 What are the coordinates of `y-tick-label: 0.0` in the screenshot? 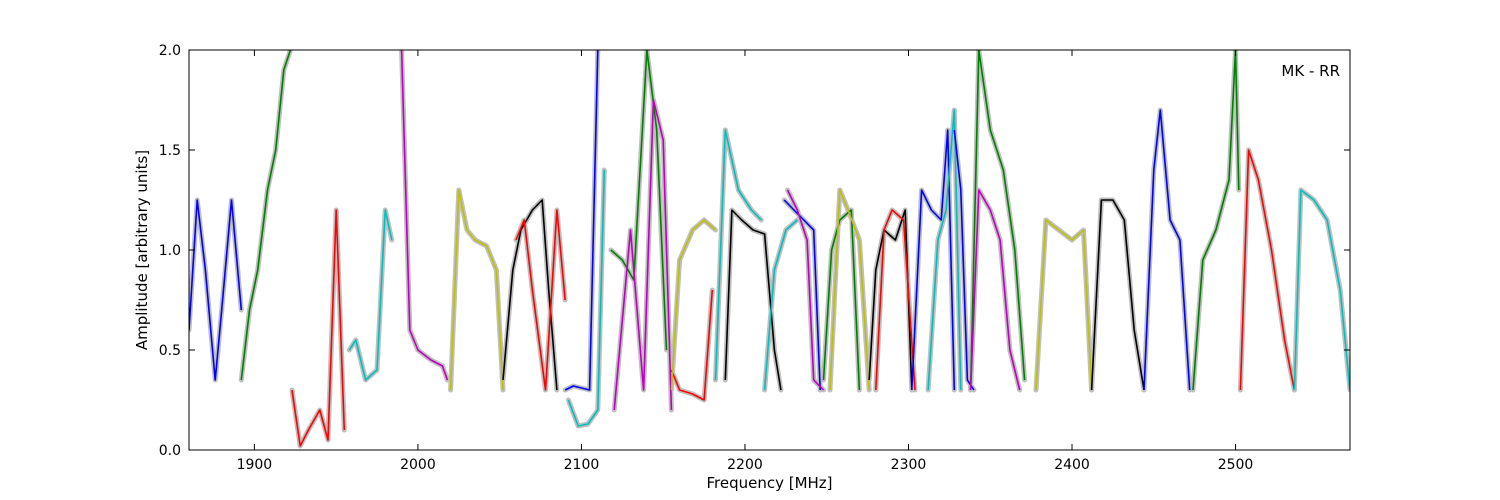 It's located at (170, 451).